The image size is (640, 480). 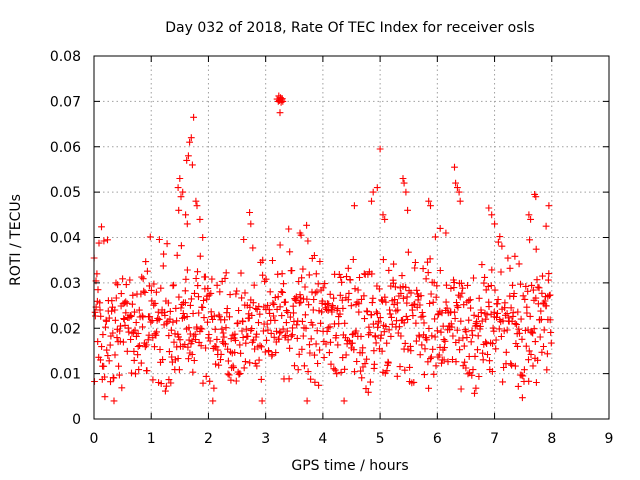 I want to click on x-tick-label: 1, so click(x=151, y=439).